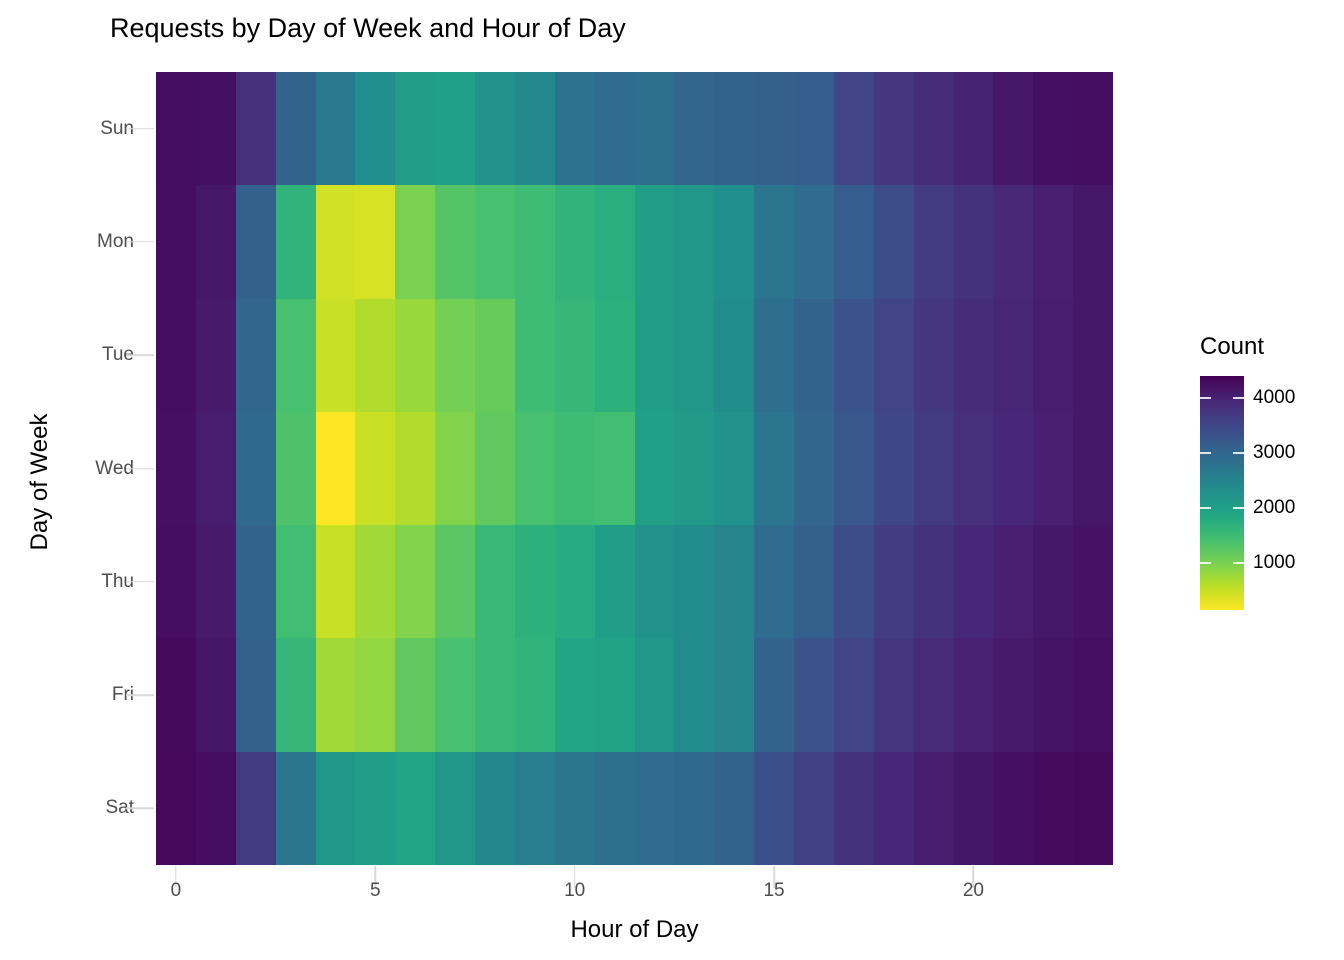 The image size is (1344, 960). Describe the element at coordinates (119, 808) in the screenshot. I see `y-tick-label-sat: Sat` at that location.